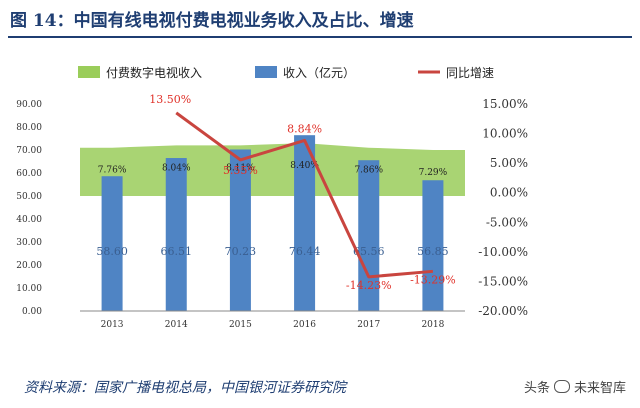 The image size is (640, 408). What do you see at coordinates (505, 134) in the screenshot?
I see `y-right-tick-label: 10.00%` at bounding box center [505, 134].